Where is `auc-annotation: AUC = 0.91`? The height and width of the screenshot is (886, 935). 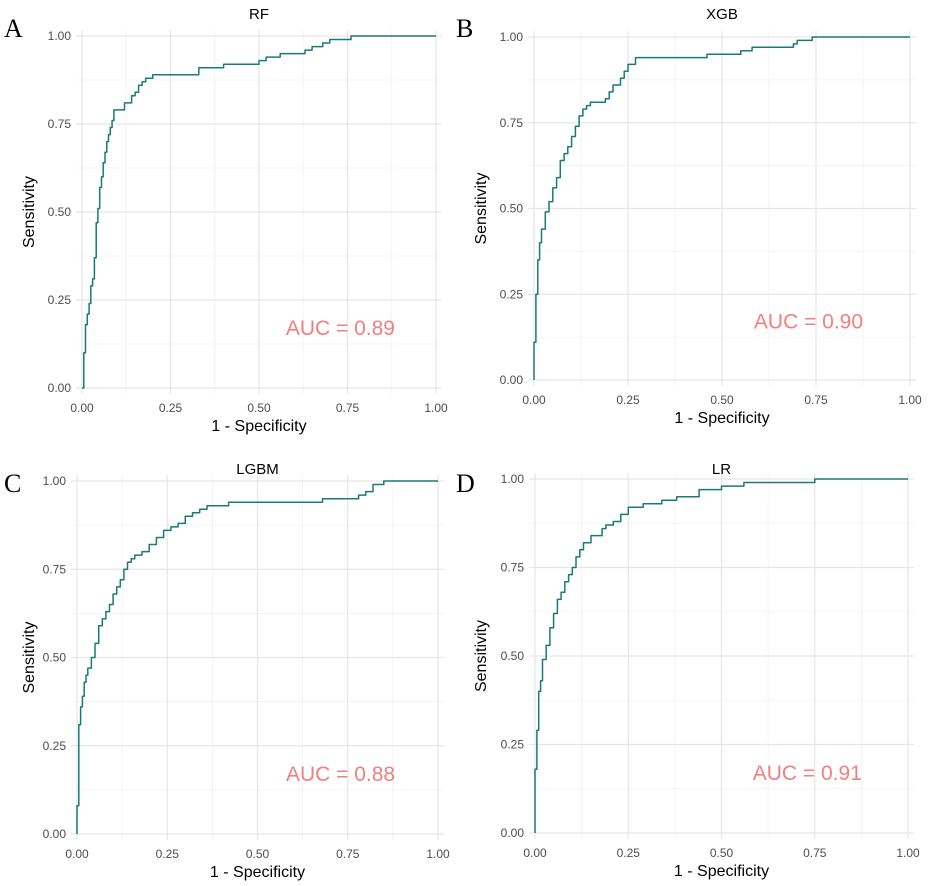
auc-annotation: AUC = 0.91 is located at coordinates (807, 773).